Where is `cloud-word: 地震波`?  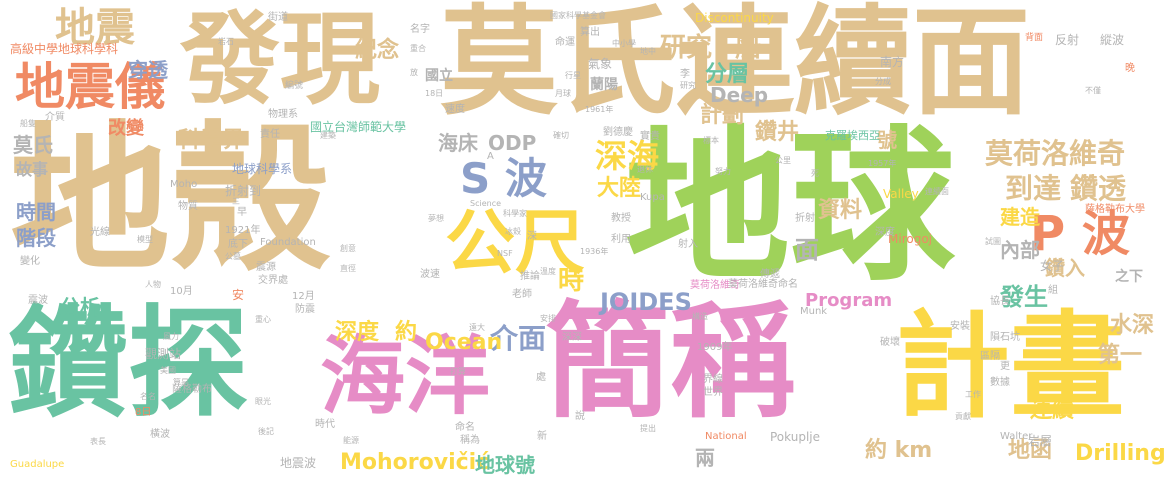 cloud-word: 地震波 is located at coordinates (298, 463).